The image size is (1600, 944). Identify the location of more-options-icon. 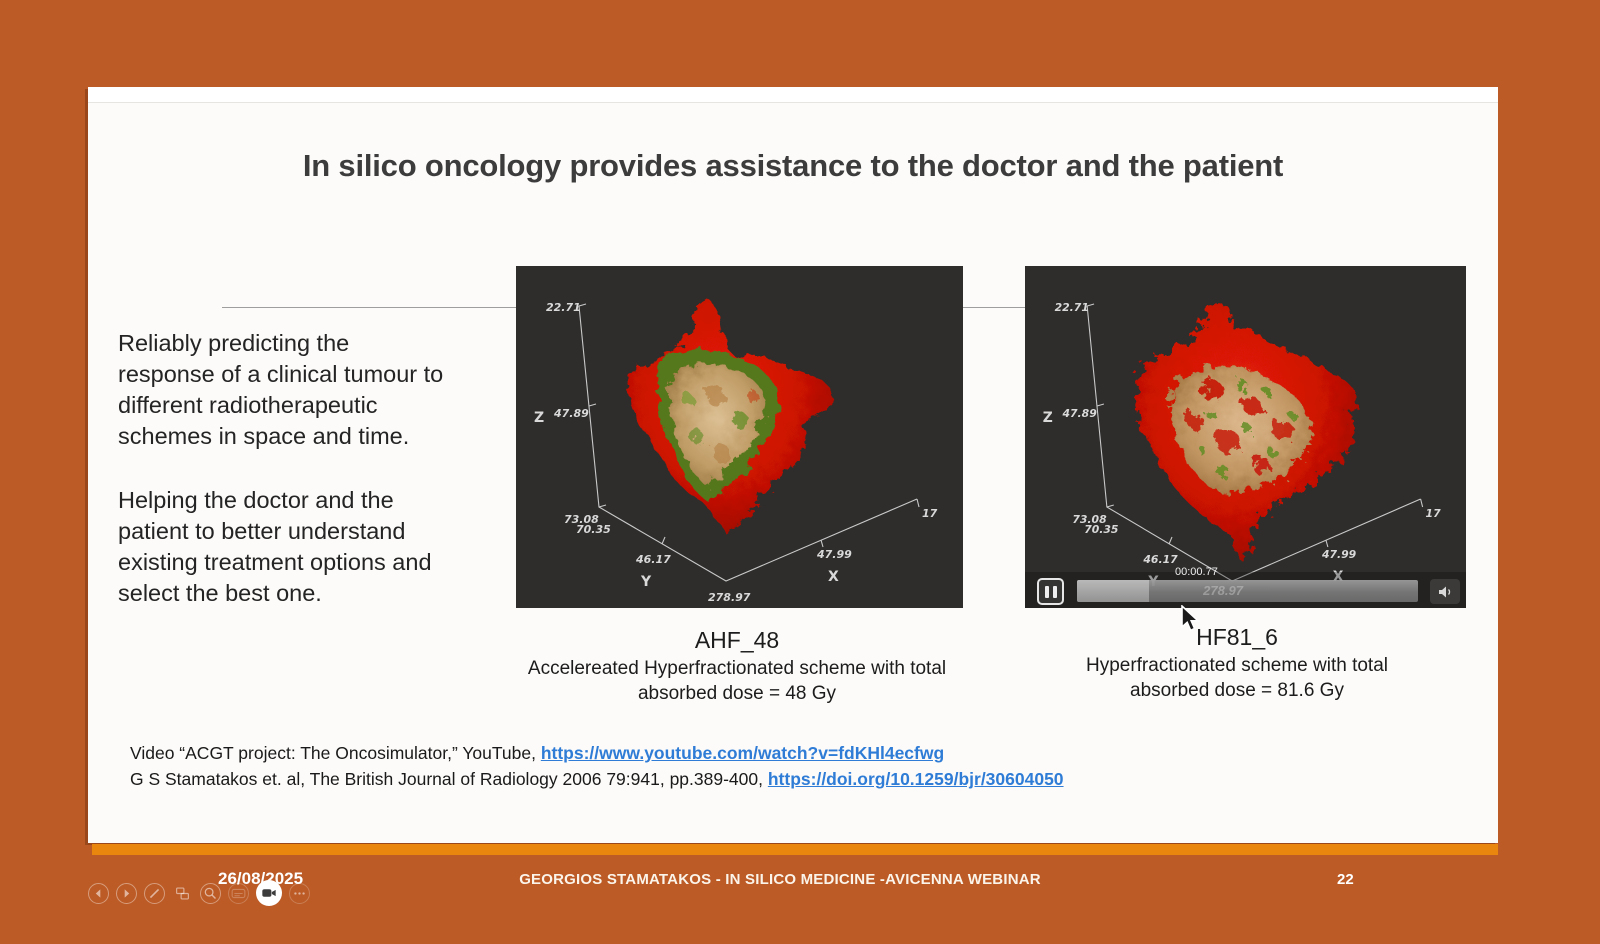
(299, 893).